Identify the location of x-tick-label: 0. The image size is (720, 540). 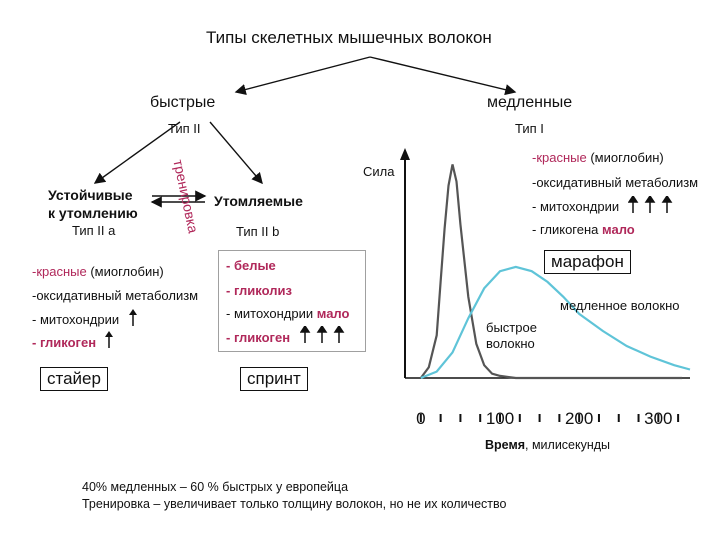
(420, 418).